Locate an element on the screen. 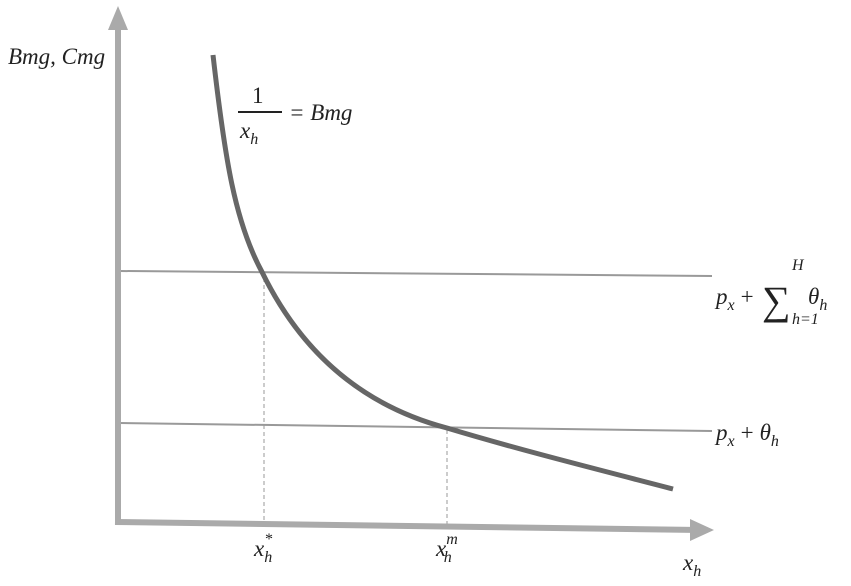 This screenshot has width=851, height=586. x-axis-arrow is located at coordinates (702, 530).